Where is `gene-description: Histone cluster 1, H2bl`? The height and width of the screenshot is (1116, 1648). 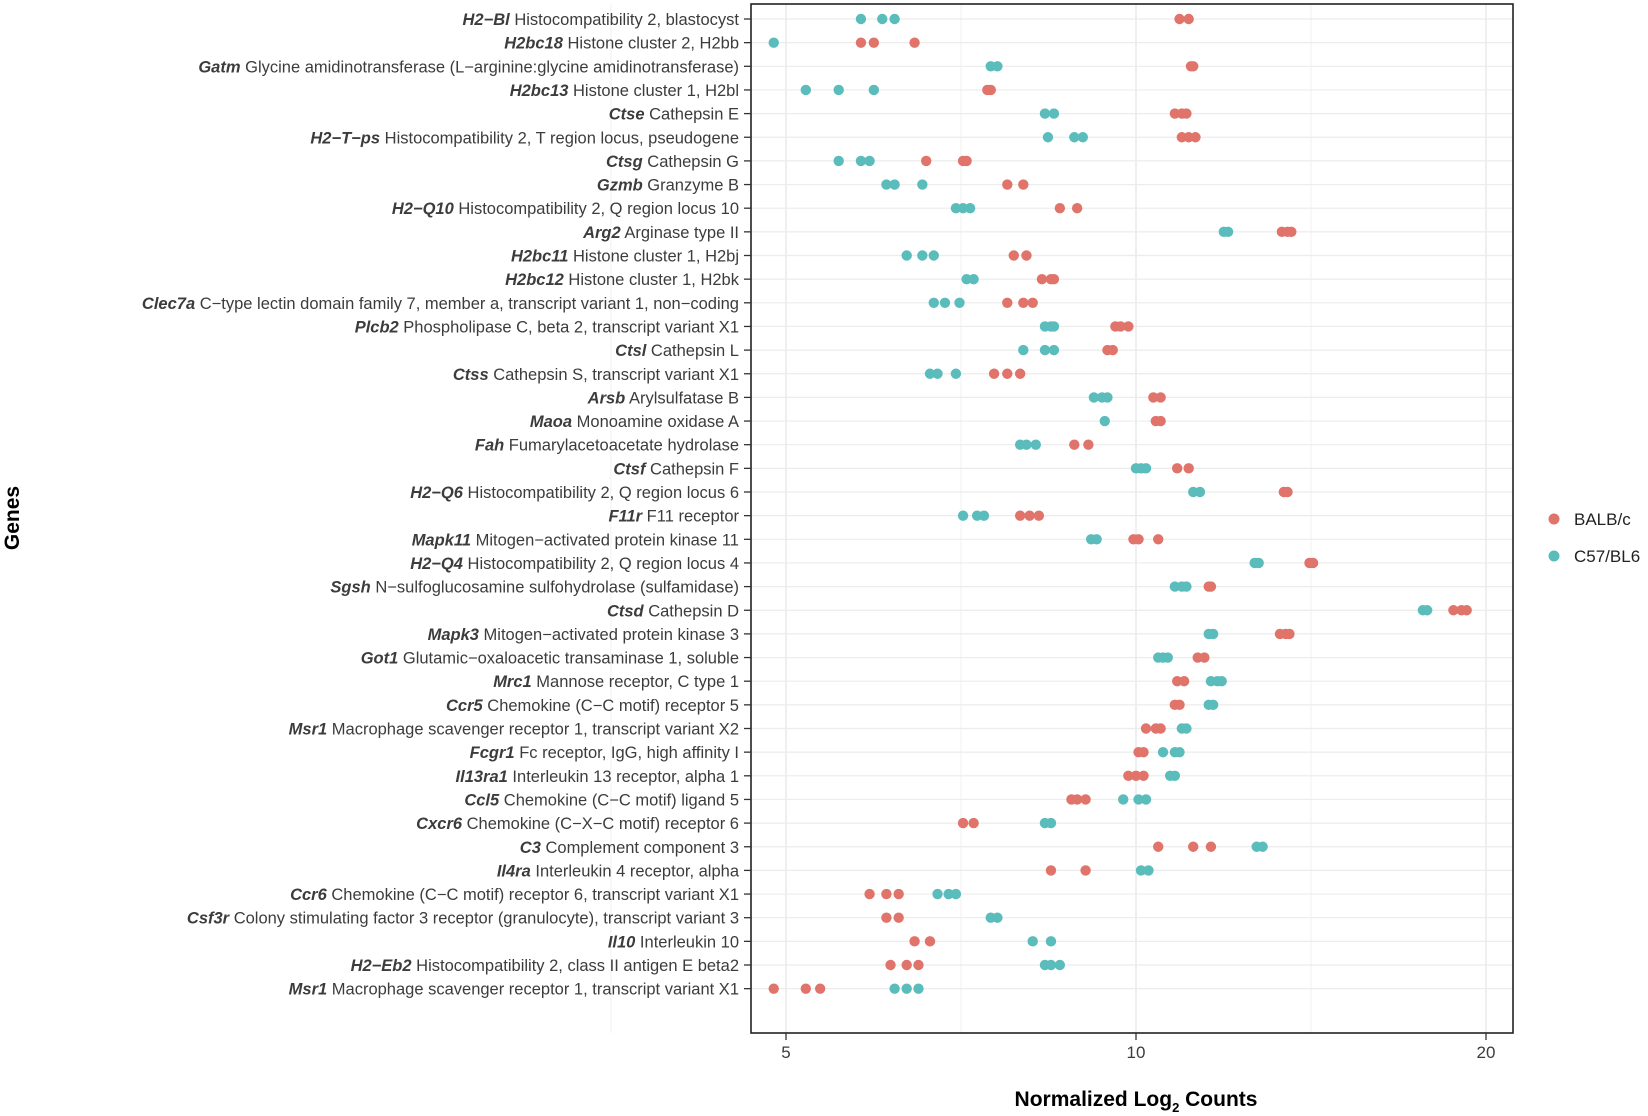 gene-description: Histone cluster 1, H2bl is located at coordinates (653, 91).